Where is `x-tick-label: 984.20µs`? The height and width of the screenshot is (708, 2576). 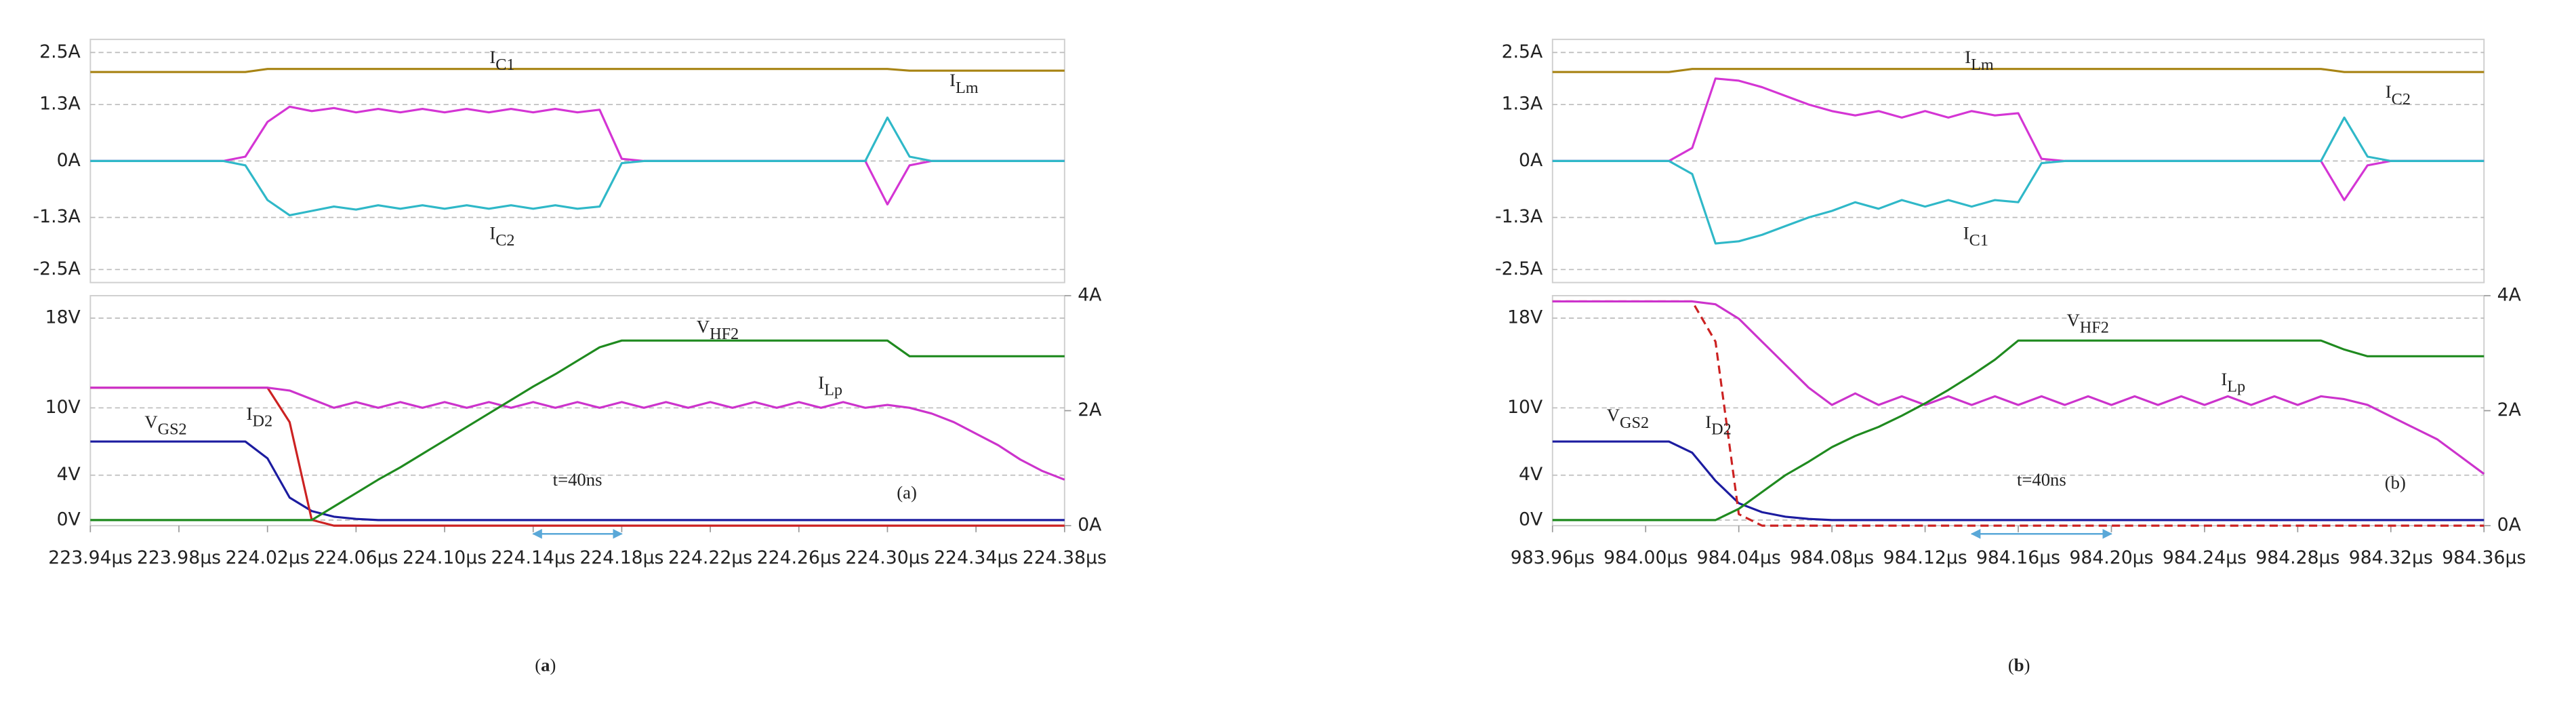 x-tick-label: 984.20µs is located at coordinates (2111, 557).